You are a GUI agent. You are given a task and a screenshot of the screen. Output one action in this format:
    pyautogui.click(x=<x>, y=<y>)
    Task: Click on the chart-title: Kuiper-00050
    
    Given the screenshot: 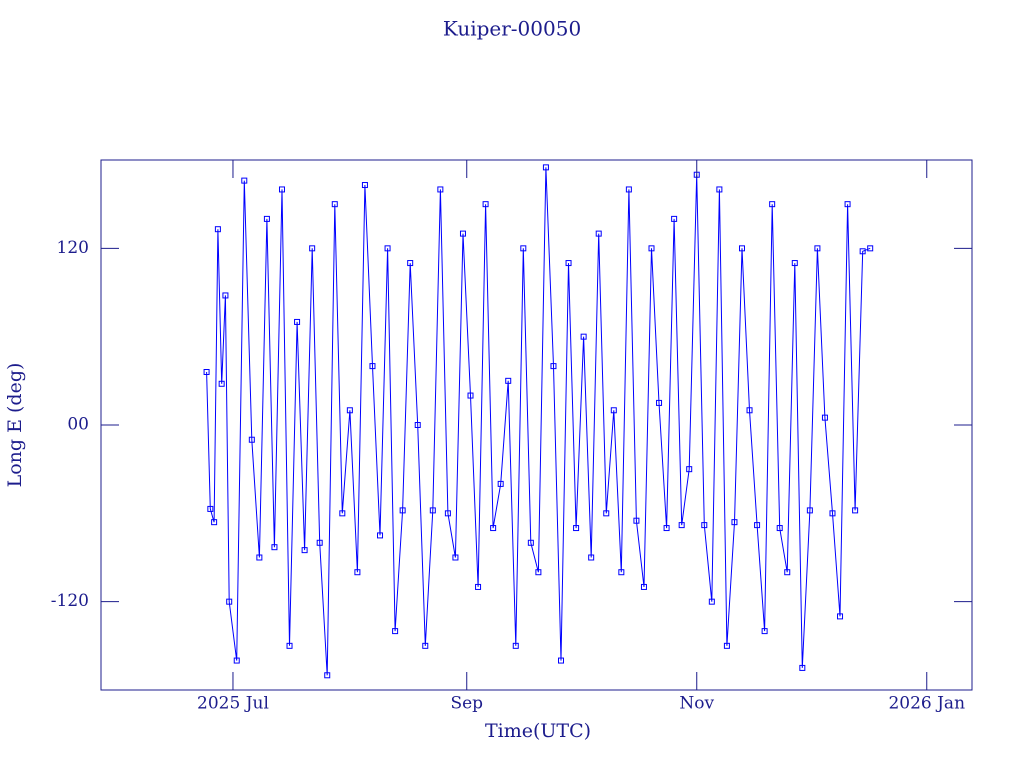 What is the action you would take?
    pyautogui.click(x=512, y=29)
    